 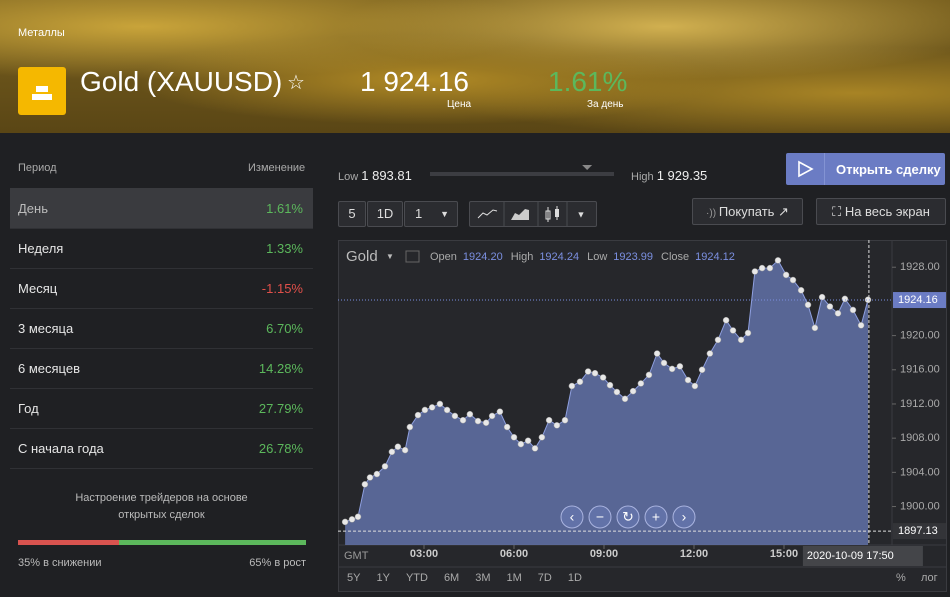 What do you see at coordinates (348, 177) in the screenshot?
I see `low-caption: Low` at bounding box center [348, 177].